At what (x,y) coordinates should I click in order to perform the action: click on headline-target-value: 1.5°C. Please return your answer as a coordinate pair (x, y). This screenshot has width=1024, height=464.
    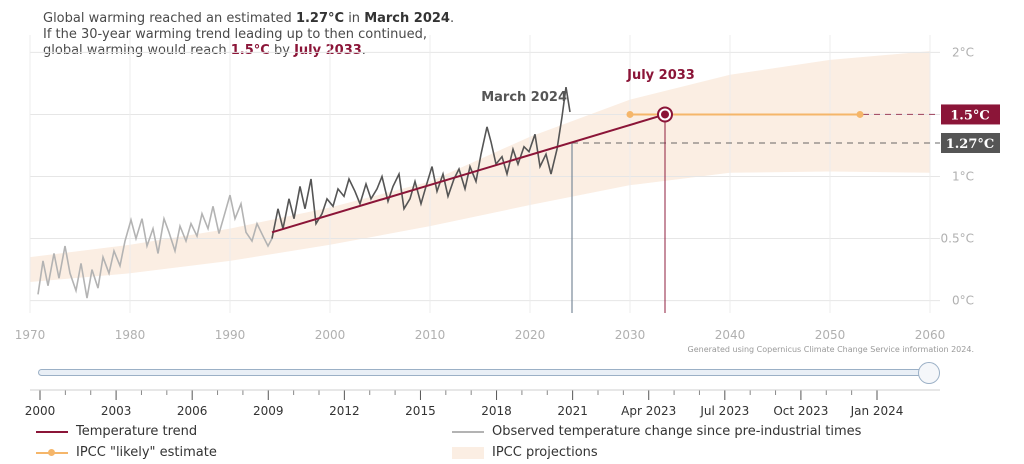
    Looking at the image, I should click on (250, 50).